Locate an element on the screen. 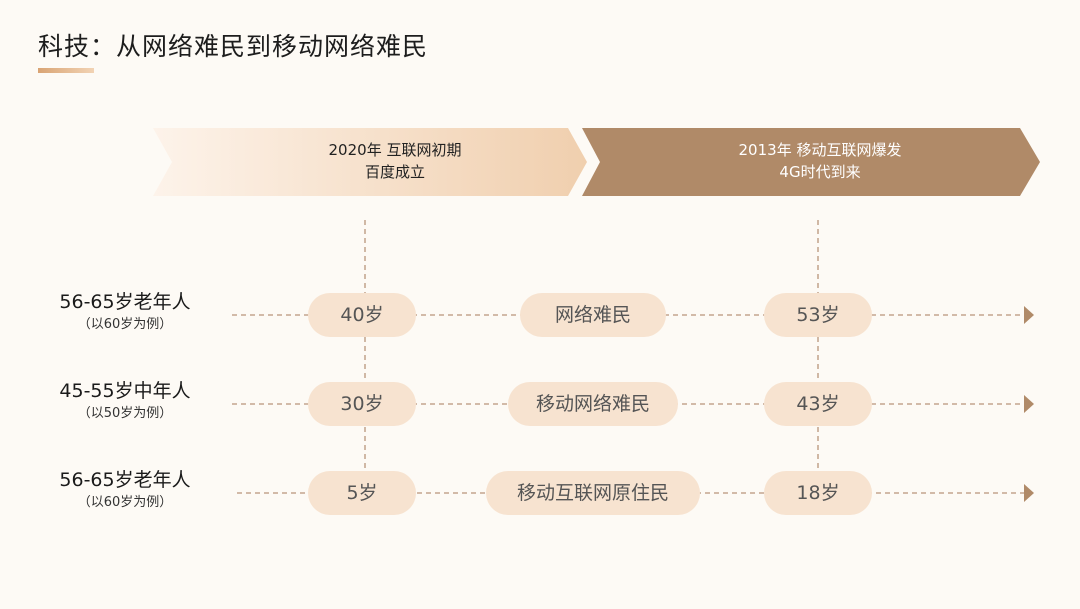  row-3-label: 56-65岁老年人 （以60岁为例） is located at coordinates (125, 490).